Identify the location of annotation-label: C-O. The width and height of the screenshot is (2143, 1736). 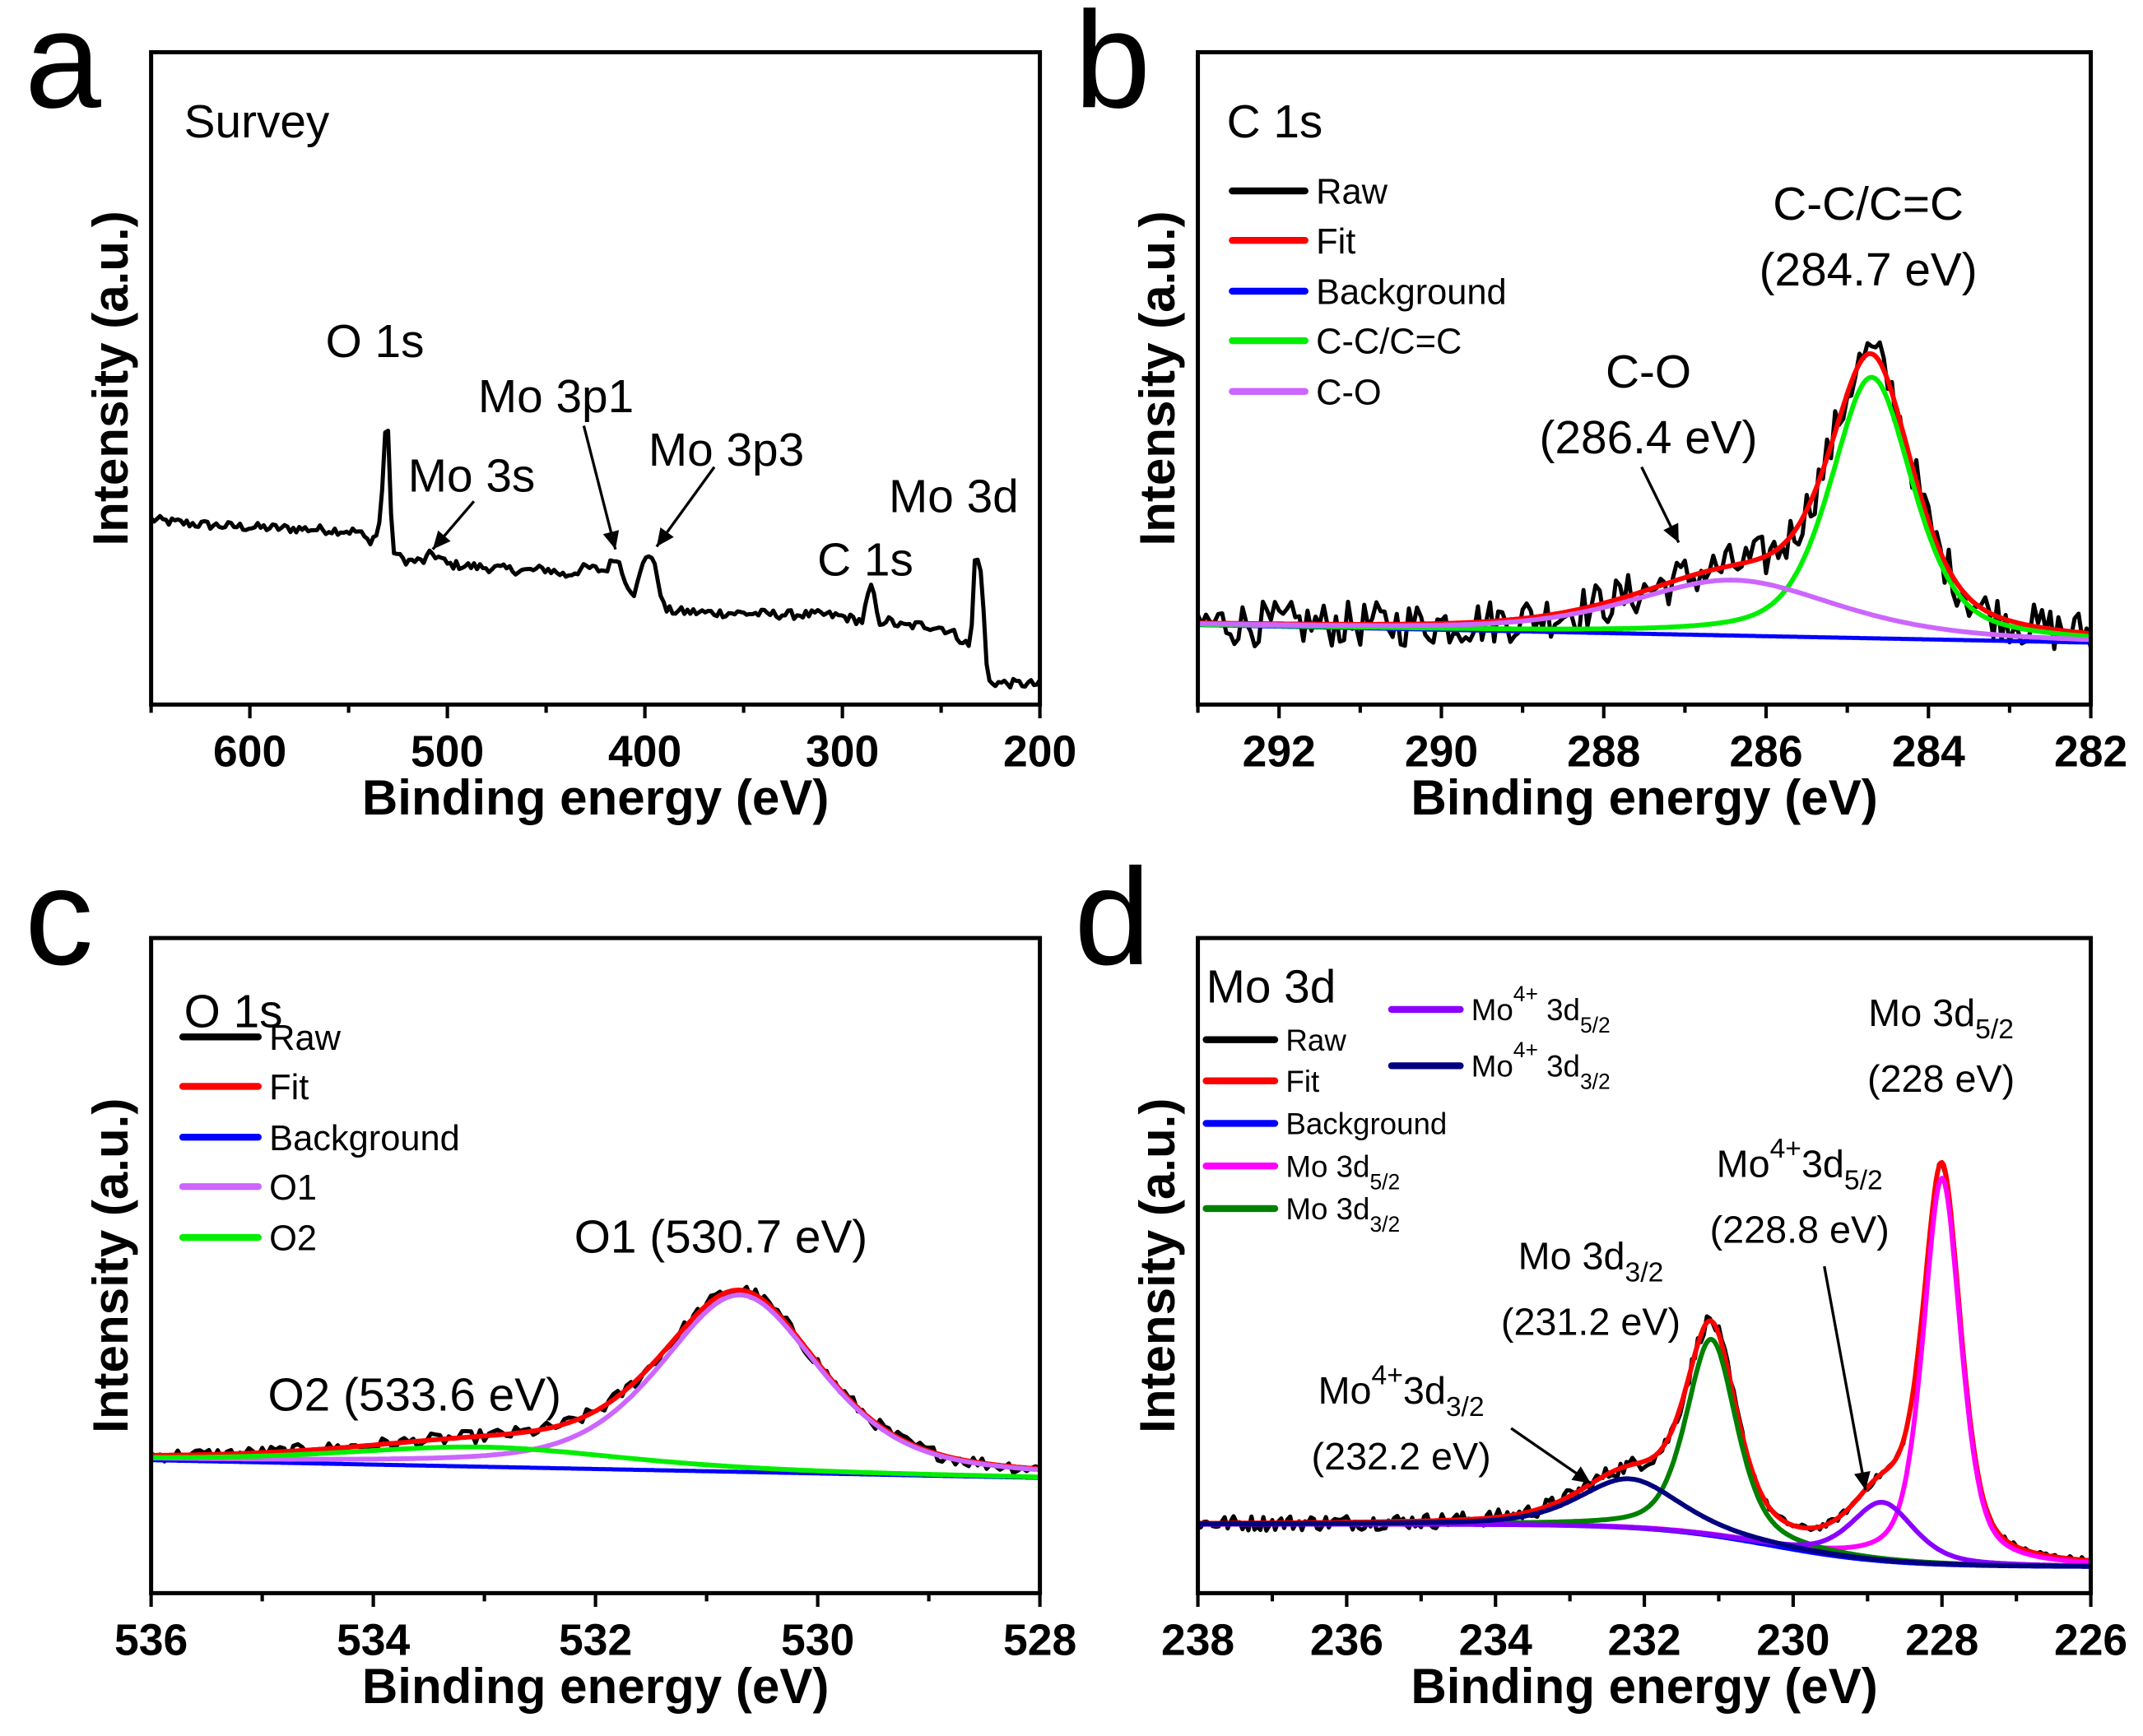
(1648, 372).